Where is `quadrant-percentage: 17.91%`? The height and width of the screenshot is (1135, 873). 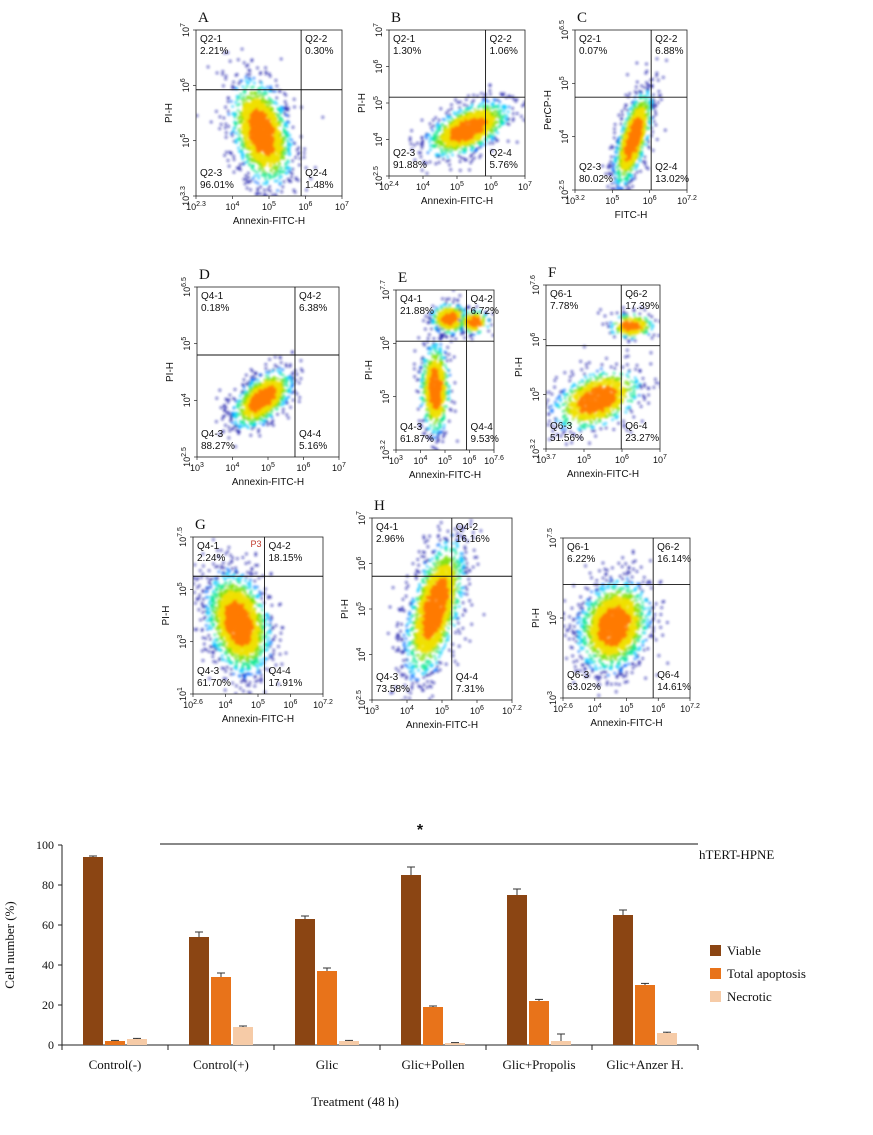 quadrant-percentage: 17.91% is located at coordinates (286, 683).